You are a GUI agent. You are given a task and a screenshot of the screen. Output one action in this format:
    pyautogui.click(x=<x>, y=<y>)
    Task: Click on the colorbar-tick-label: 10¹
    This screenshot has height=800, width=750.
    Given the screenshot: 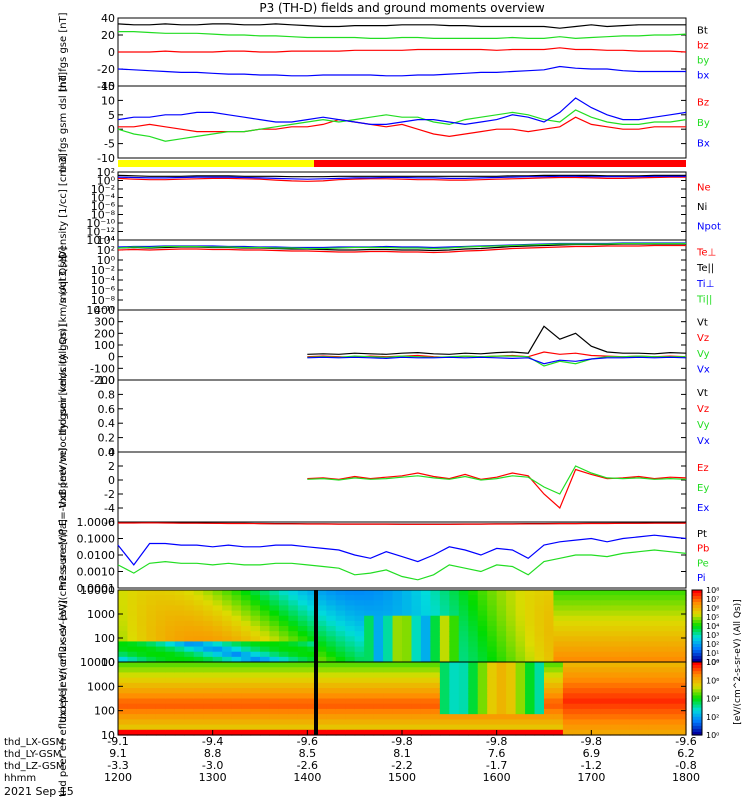 What is the action you would take?
    pyautogui.click(x=712, y=653)
    